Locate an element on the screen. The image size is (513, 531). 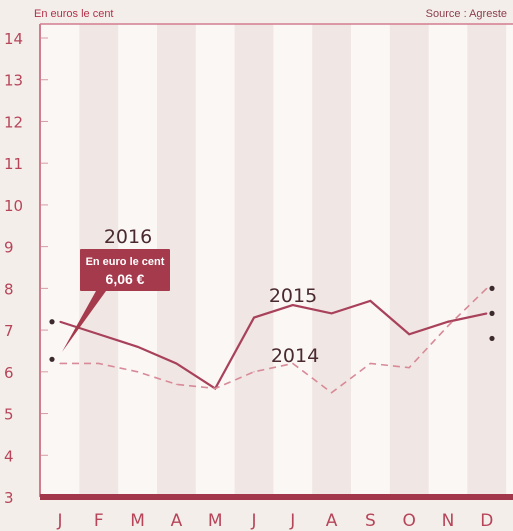
series-line-2015 is located at coordinates (273, 345).